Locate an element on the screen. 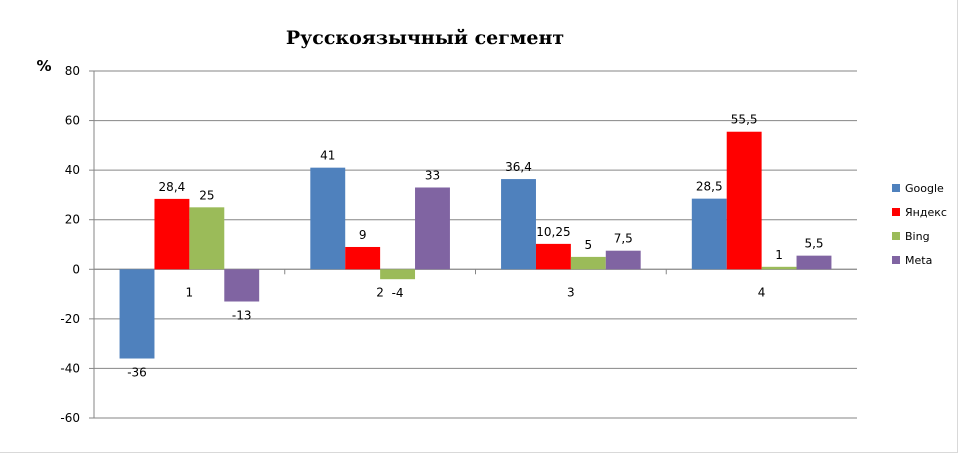  data-label: 7,5 is located at coordinates (623, 239).